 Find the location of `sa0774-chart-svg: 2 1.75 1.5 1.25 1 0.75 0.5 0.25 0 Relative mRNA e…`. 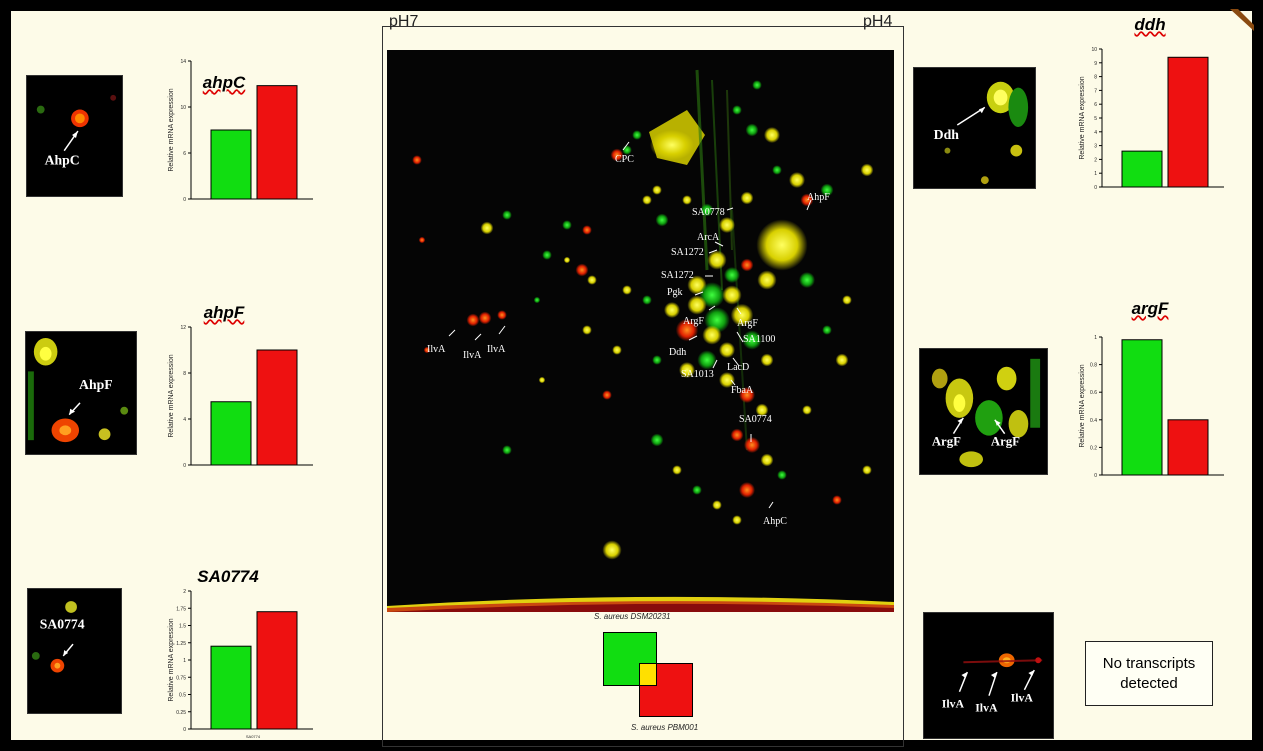

sa0774-chart-svg: 2 1.75 1.5 1.25 1 0.75 0.5 0.25 0 Relative mRNA e… is located at coordinates (240, 664).